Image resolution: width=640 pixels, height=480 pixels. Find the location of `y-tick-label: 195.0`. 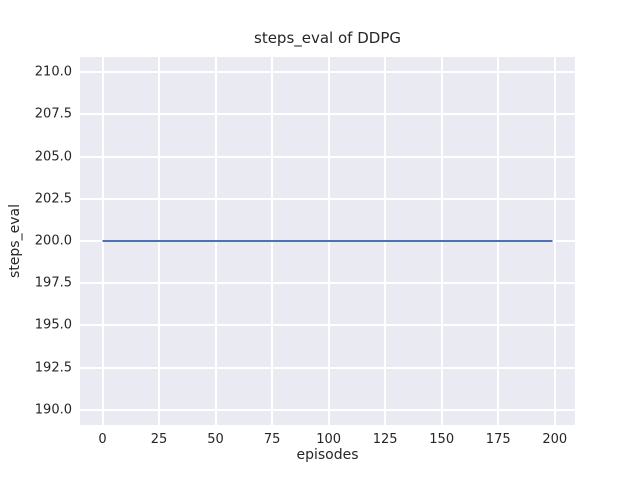

y-tick-label: 195.0 is located at coordinates (53, 325).